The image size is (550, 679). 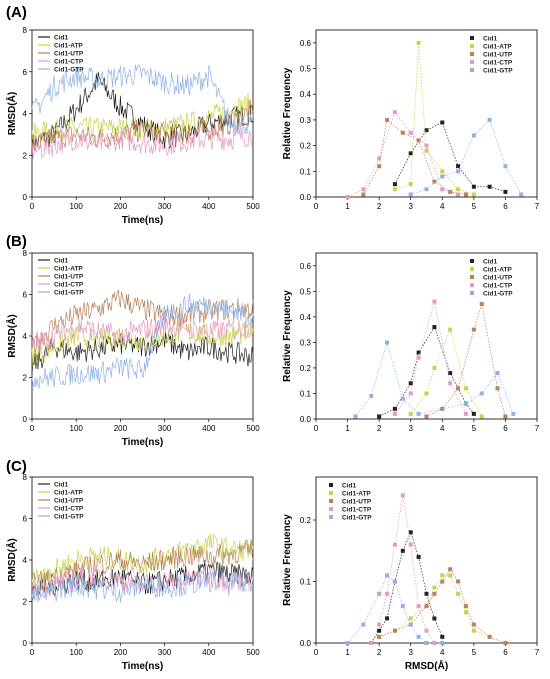 What do you see at coordinates (306, 43) in the screenshot?
I see `y-tick-label: 0.6` at bounding box center [306, 43].